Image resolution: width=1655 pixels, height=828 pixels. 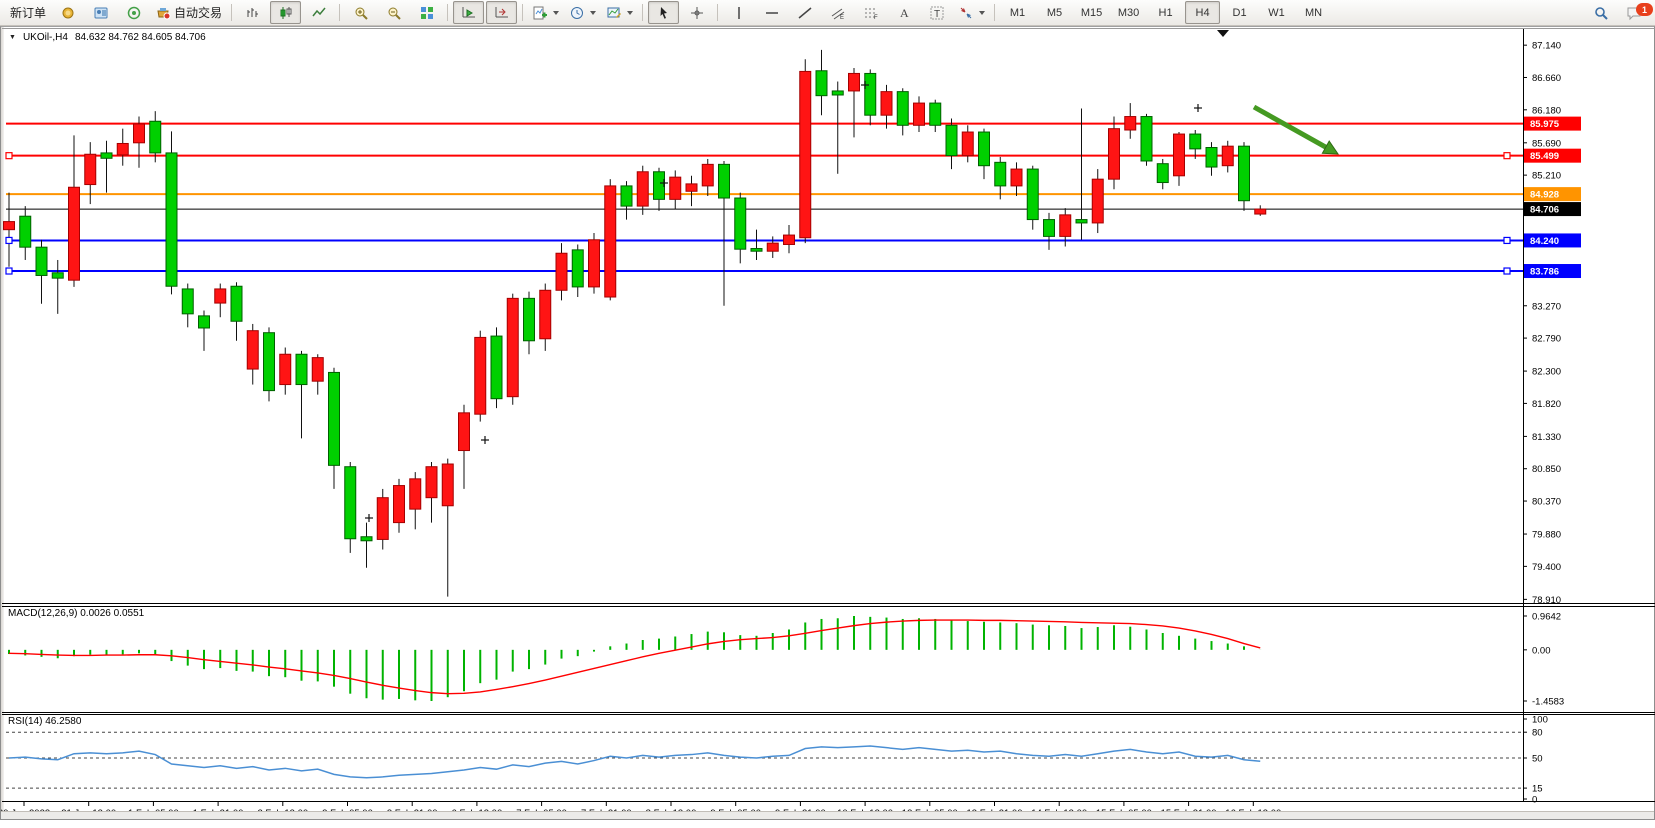 What do you see at coordinates (28, 12) in the screenshot?
I see `new-order-button: 新订单` at bounding box center [28, 12].